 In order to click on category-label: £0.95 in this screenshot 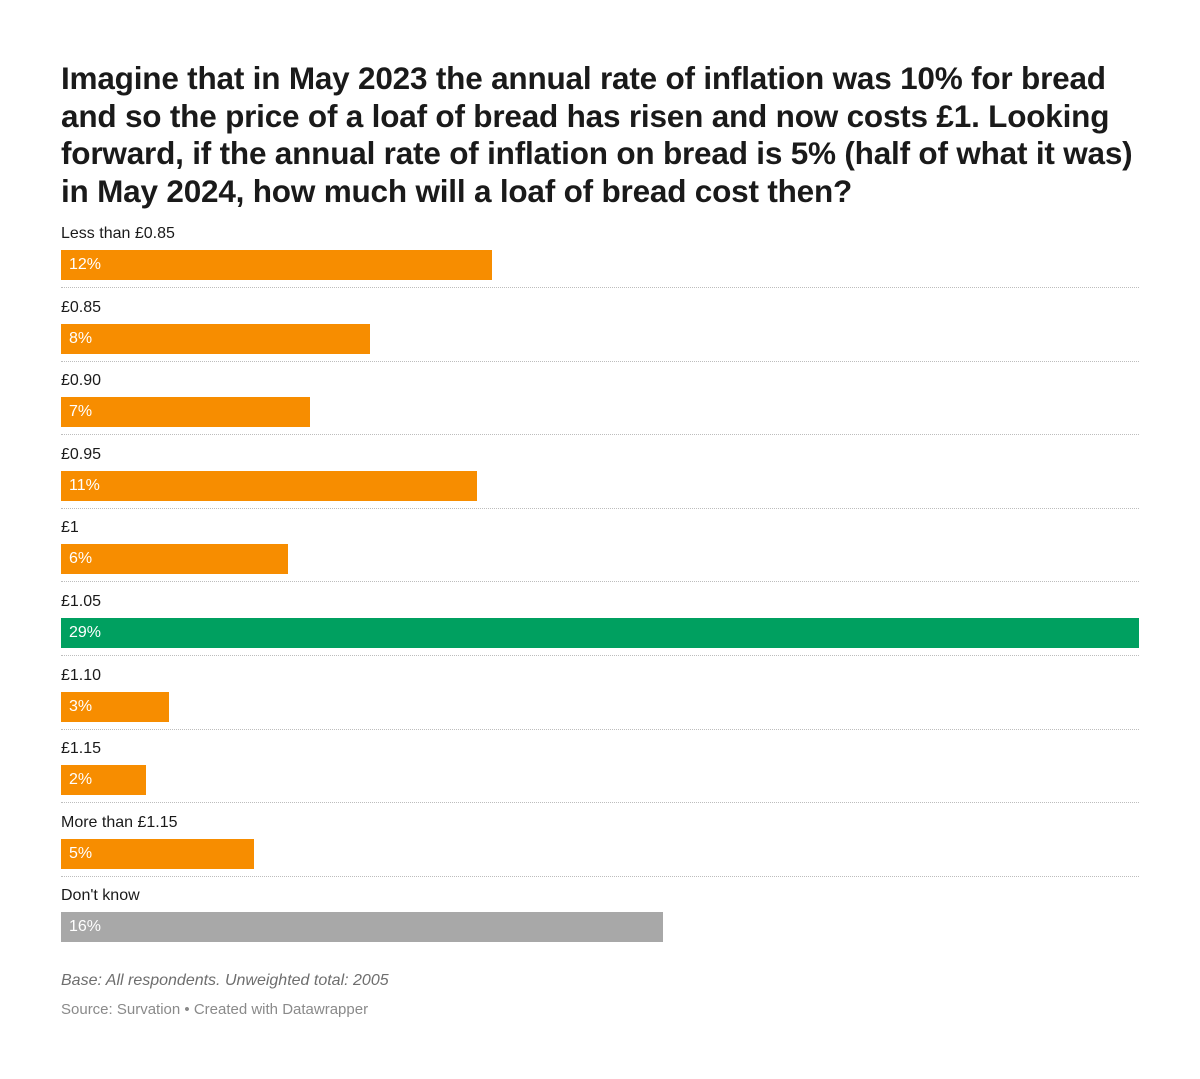, I will do `click(81, 454)`.